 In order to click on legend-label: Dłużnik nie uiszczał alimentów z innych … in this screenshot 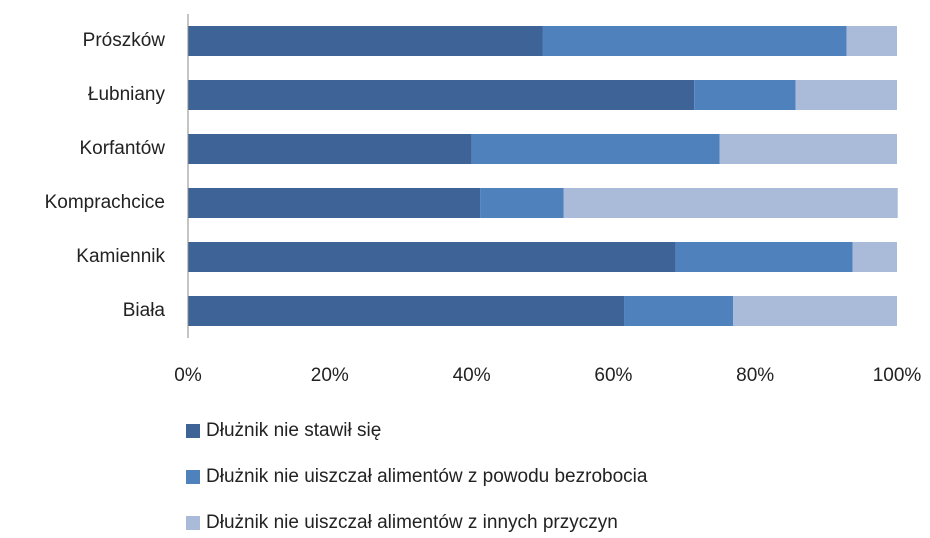, I will do `click(412, 522)`.